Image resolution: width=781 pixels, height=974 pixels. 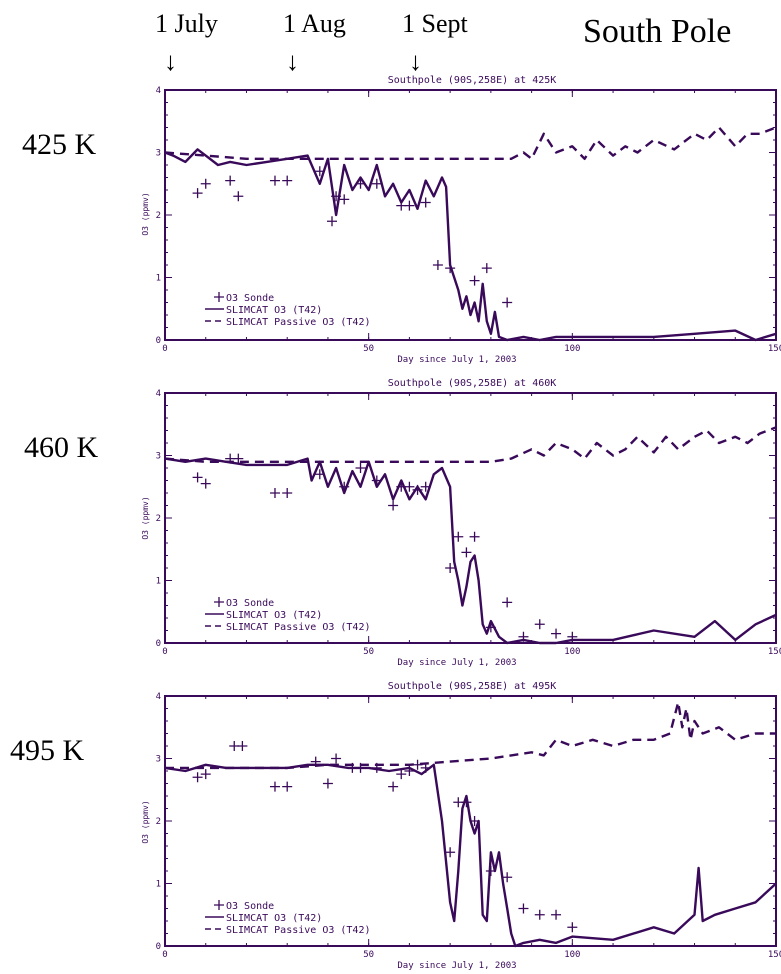 I want to click on date-marker-label: 1 Sept, so click(x=435, y=23).